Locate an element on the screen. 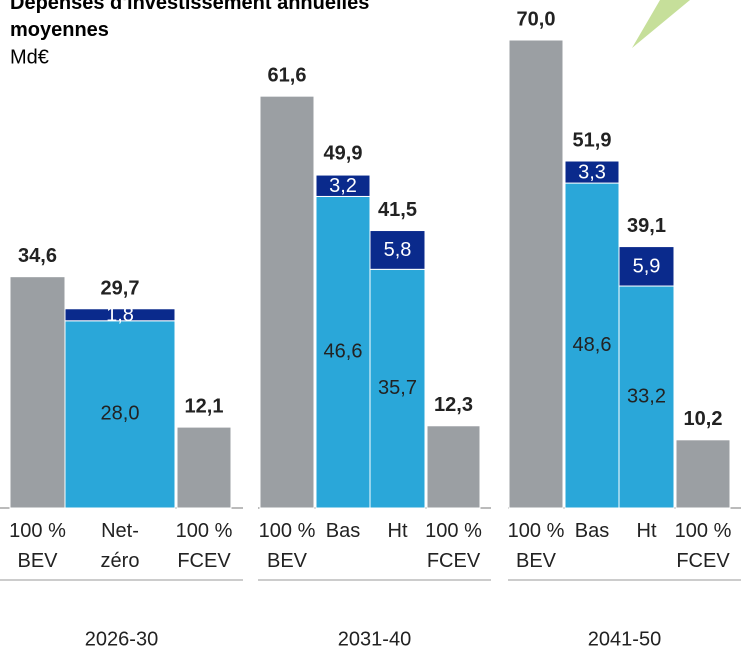 The width and height of the screenshot is (746, 652). value-label: 12,3 is located at coordinates (453, 405).